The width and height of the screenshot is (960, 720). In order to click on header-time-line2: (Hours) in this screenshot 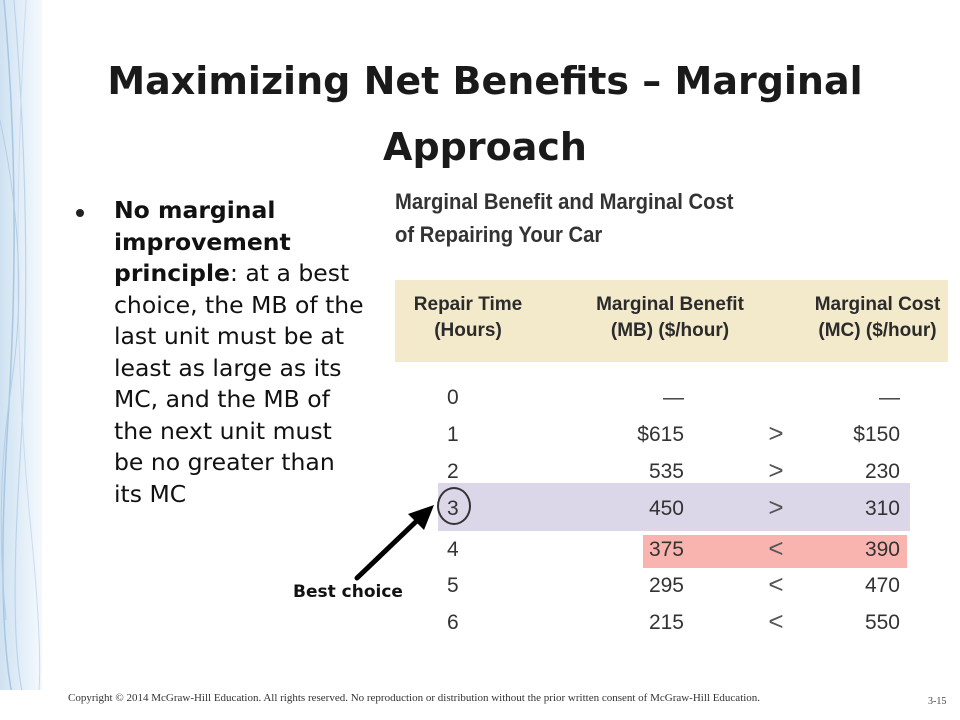, I will do `click(468, 330)`.